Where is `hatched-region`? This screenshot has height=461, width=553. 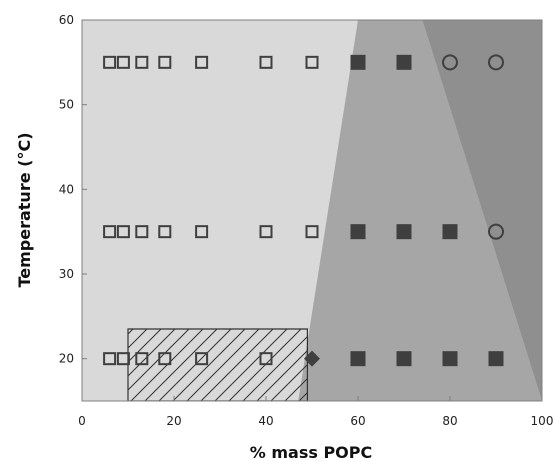
hatched-region is located at coordinates (217, 364).